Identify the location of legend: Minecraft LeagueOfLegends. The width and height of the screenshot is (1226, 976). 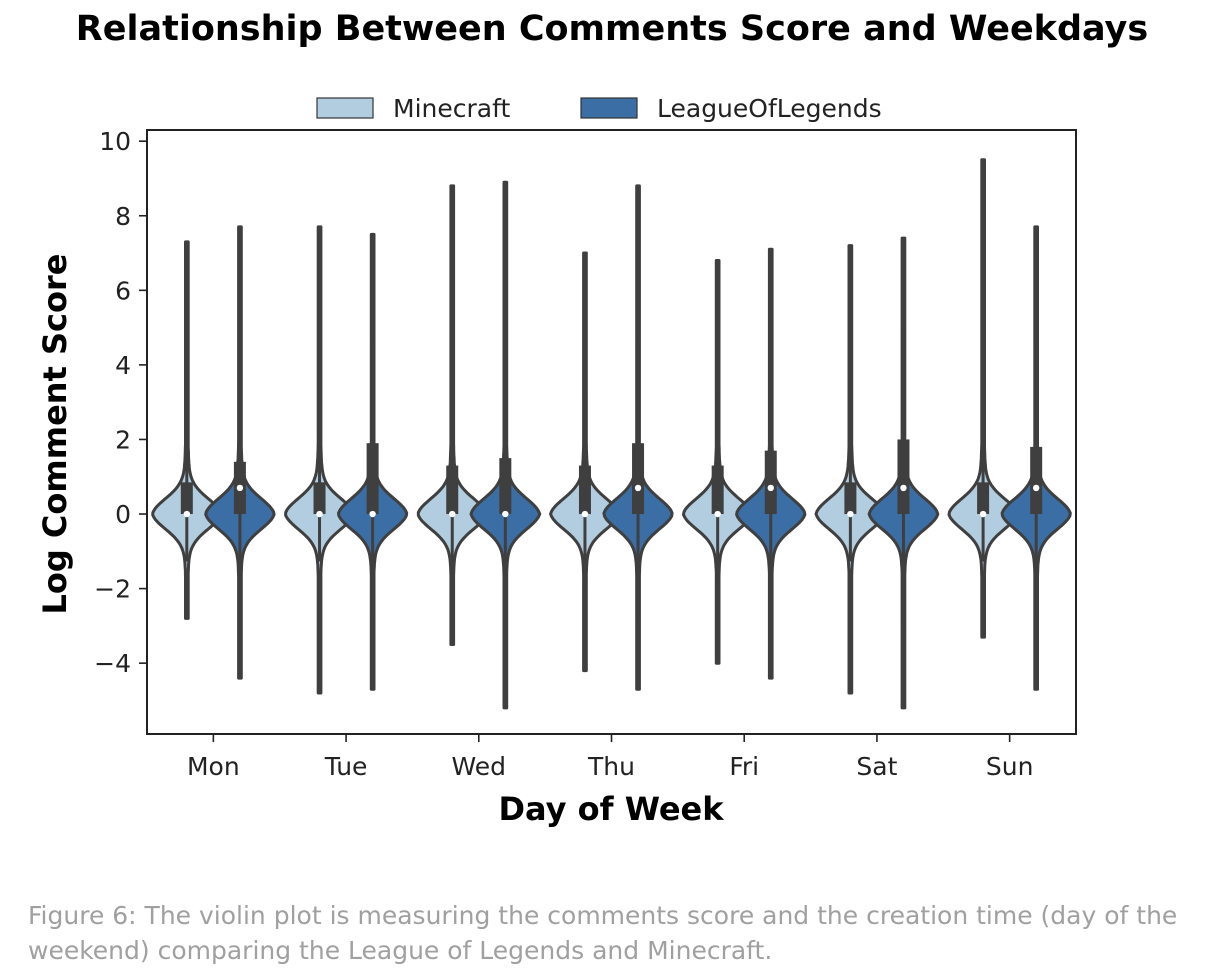
(599, 108).